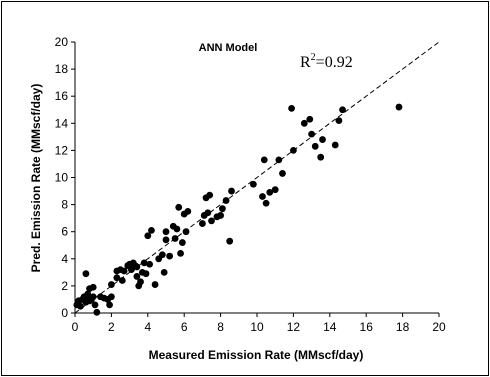  Describe the element at coordinates (330, 327) in the screenshot. I see `x-tick-label: 14` at that location.